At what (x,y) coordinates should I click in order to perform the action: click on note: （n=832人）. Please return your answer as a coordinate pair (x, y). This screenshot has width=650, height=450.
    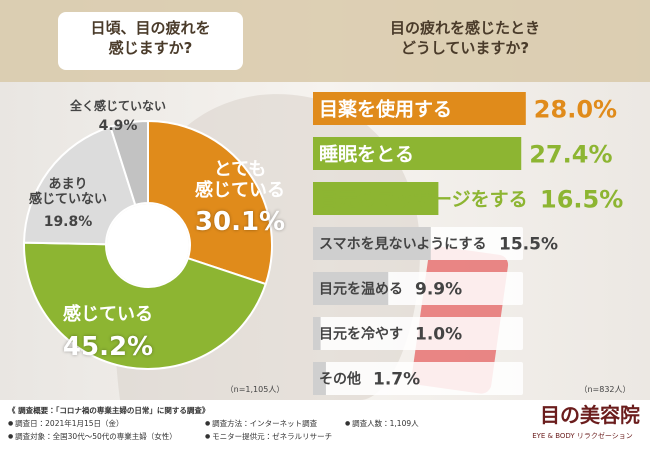
    Looking at the image, I should click on (605, 389).